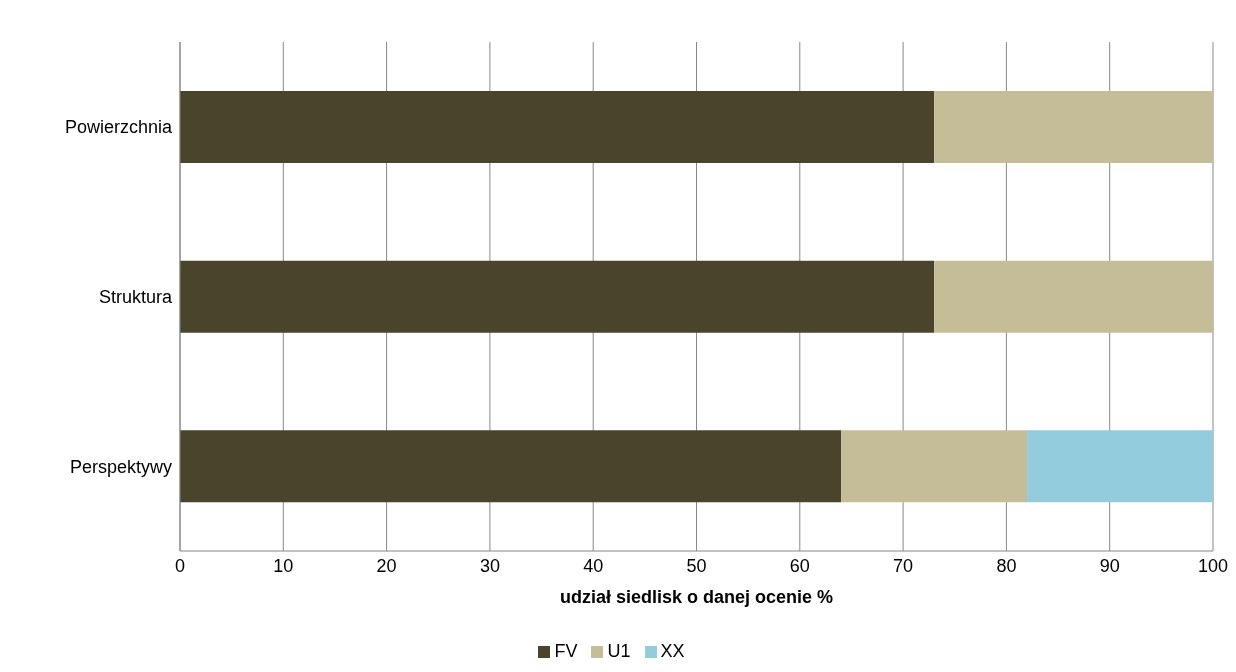  I want to click on legend-label: XX, so click(672, 651).